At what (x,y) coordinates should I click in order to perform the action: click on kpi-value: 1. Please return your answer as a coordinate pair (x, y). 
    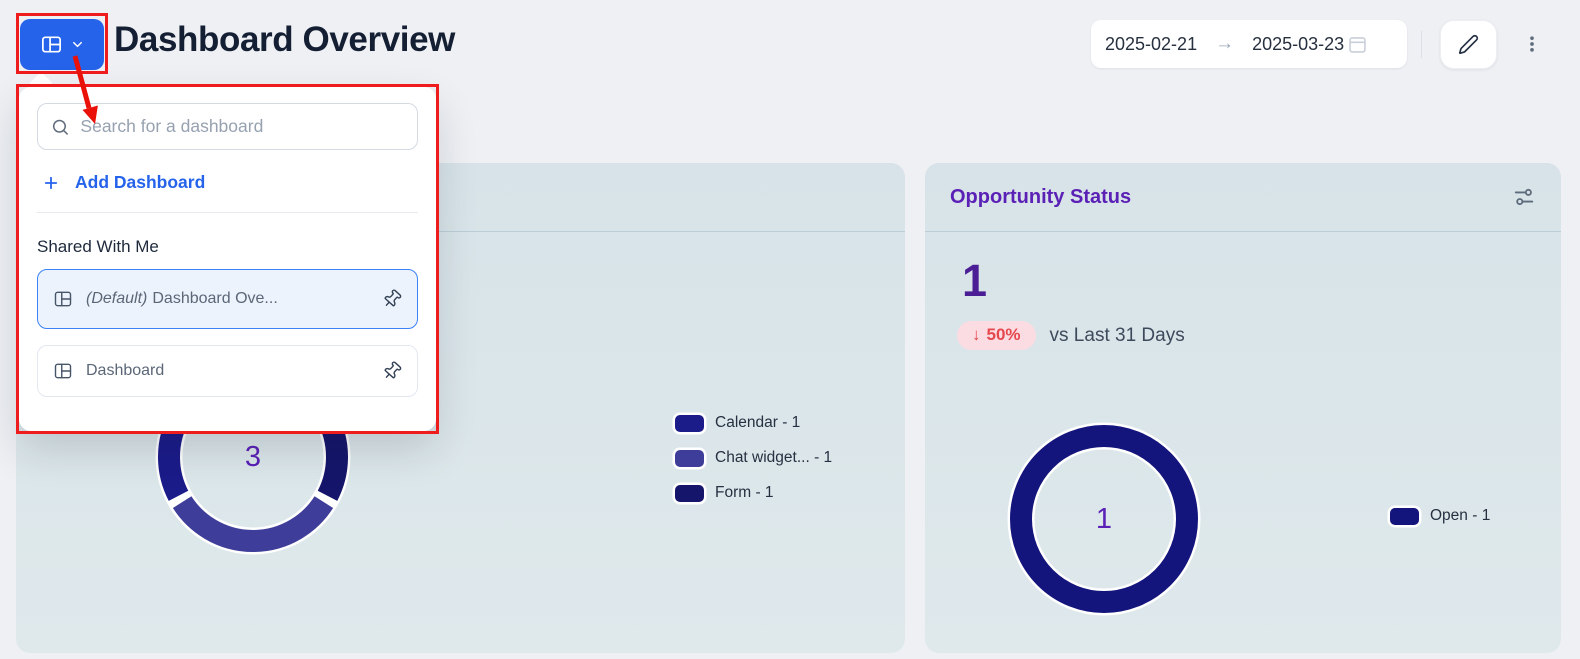
    Looking at the image, I should click on (975, 280).